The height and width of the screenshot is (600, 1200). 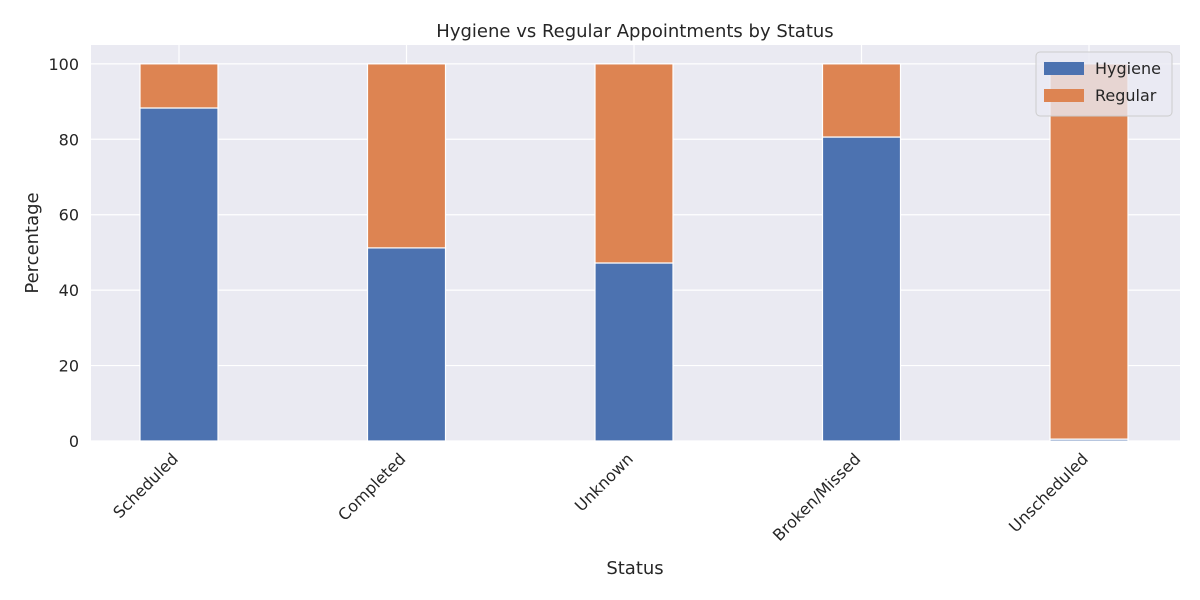 I want to click on legend-label-regular: Regular, so click(x=1126, y=95).